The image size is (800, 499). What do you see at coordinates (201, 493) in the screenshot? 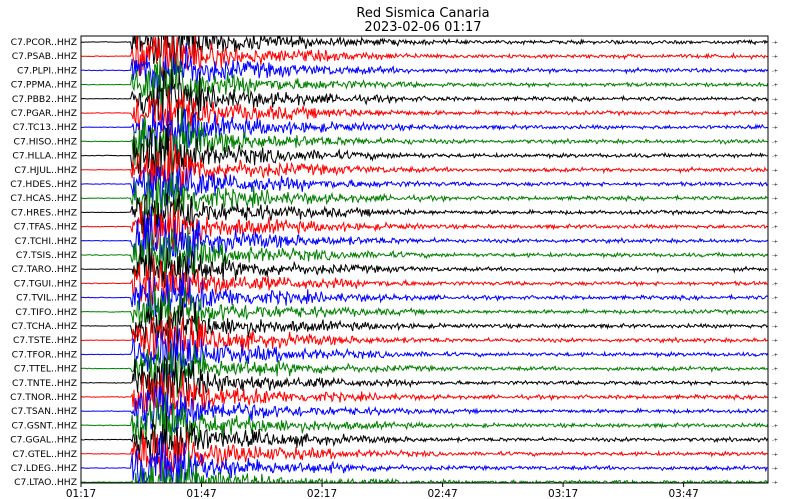
I see `x-tick-label: 01:47` at bounding box center [201, 493].